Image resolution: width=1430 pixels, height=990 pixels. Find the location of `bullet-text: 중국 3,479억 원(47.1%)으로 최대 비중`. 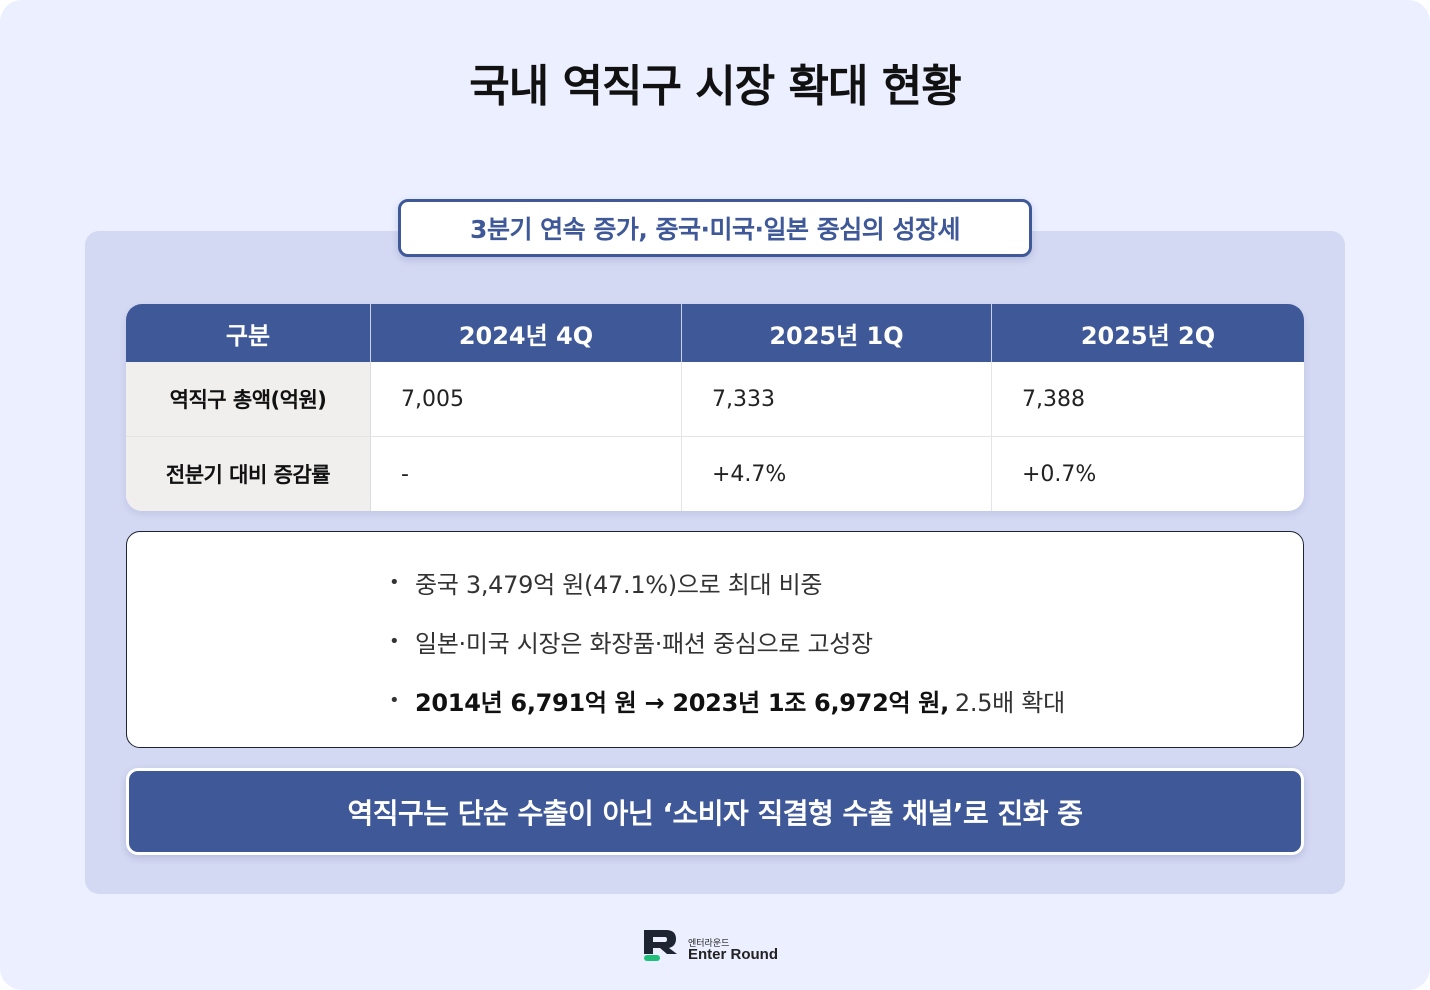

bullet-text: 중국 3,479억 원(47.1%)으로 최대 비중 is located at coordinates (619, 585).